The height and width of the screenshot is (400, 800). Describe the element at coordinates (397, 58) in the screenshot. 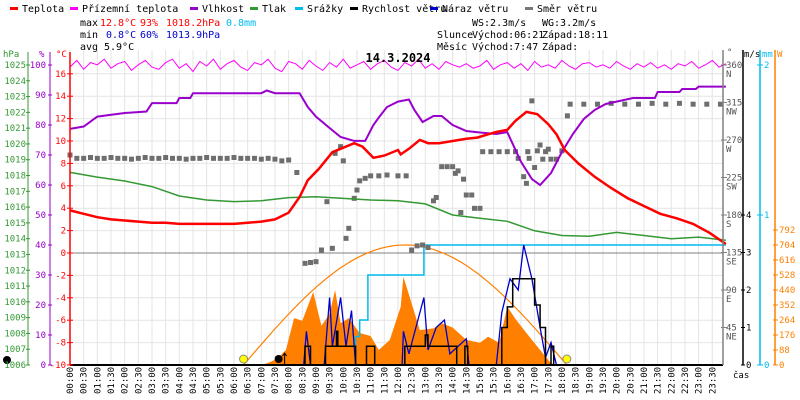

I see `chart-title: 14.3.2024` at that location.